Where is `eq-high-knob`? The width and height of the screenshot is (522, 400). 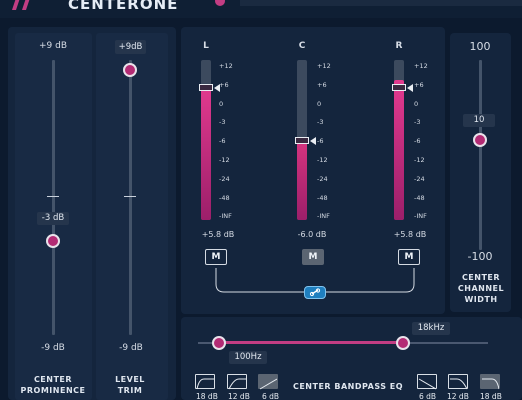
eq-high-knob is located at coordinates (403, 343).